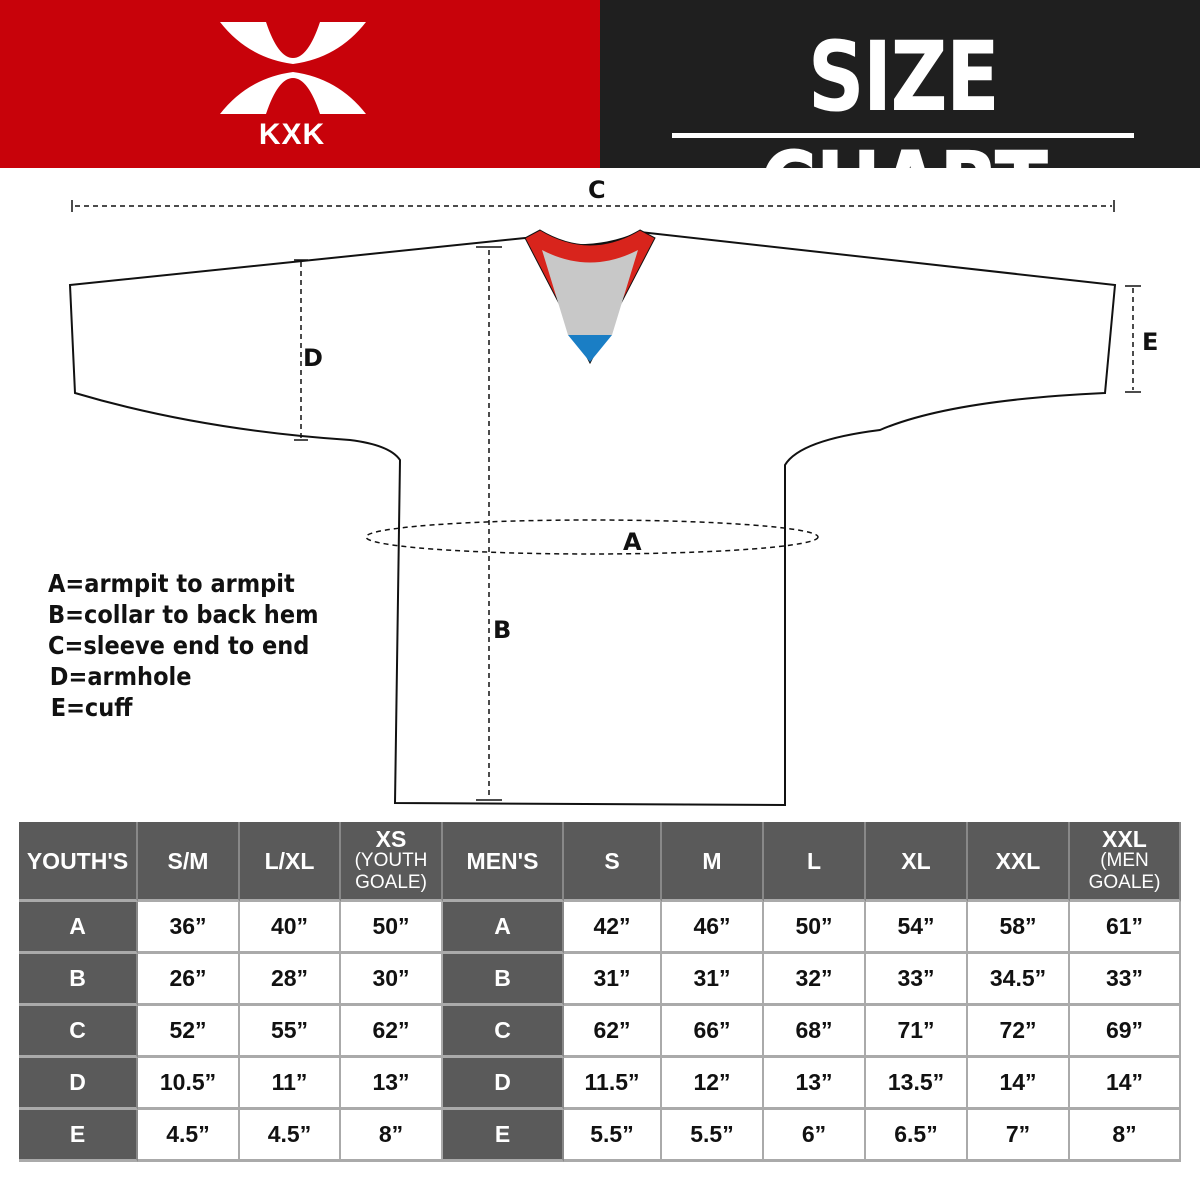 The width and height of the screenshot is (1200, 1200). What do you see at coordinates (183, 614) in the screenshot?
I see `legend-item: B=collar to back hem` at bounding box center [183, 614].